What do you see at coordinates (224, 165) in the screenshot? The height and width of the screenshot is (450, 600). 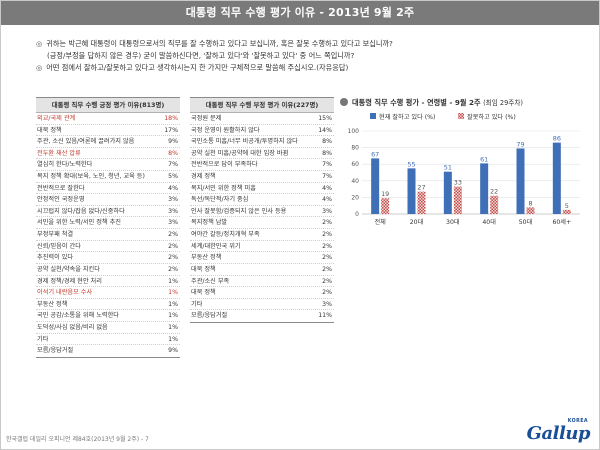 I see `negative-row-label: 전반적으로 답이 부족하다` at bounding box center [224, 165].